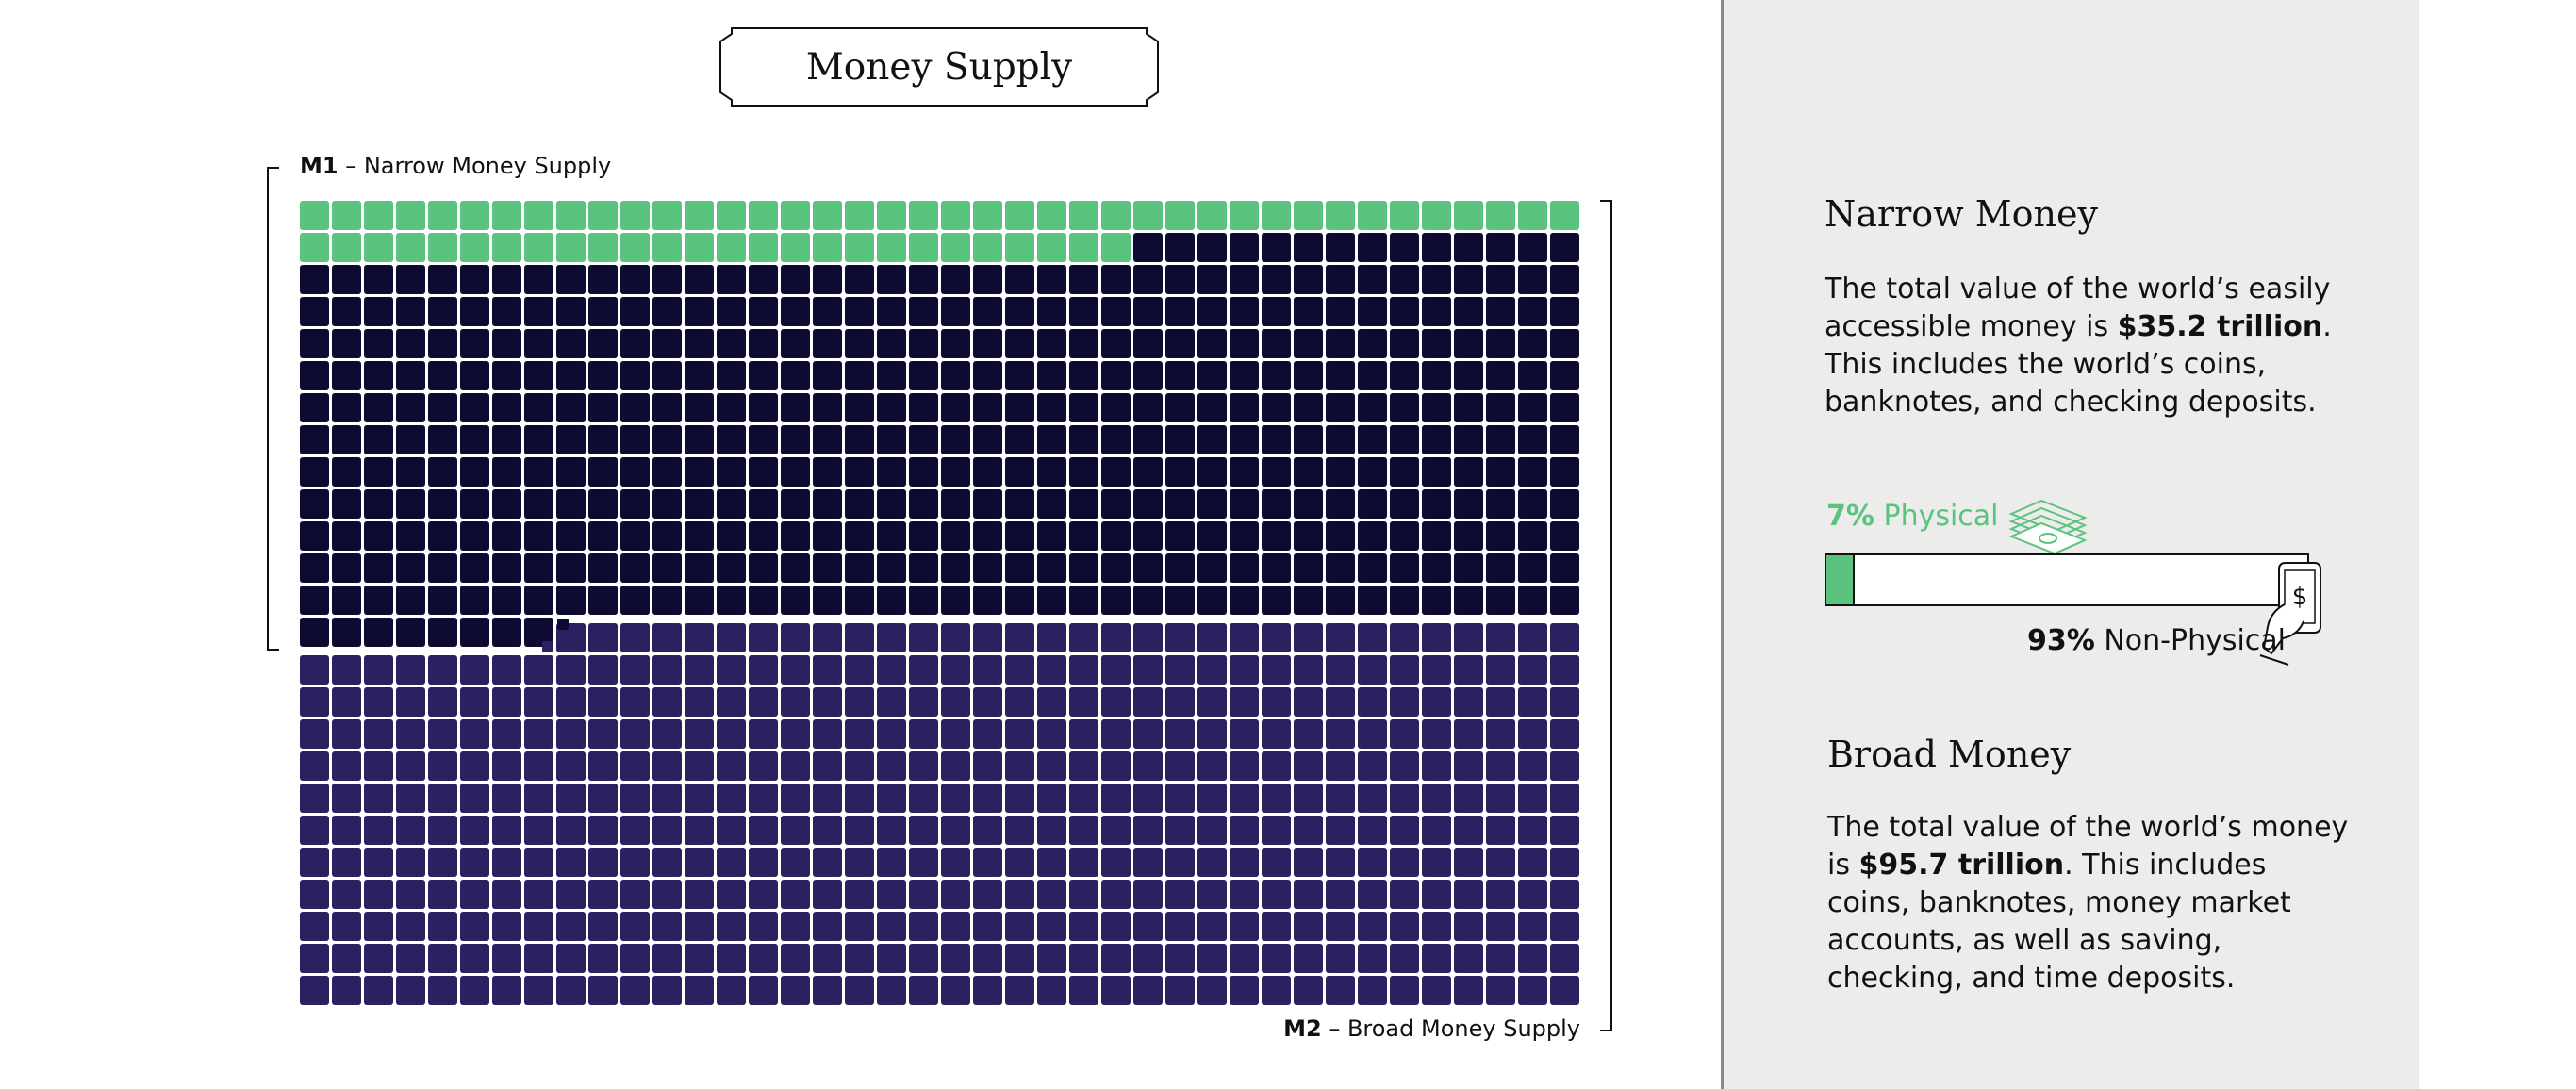 The height and width of the screenshot is (1089, 2576). Describe the element at coordinates (1936, 516) in the screenshot. I see `physical-text: Physical` at that location.